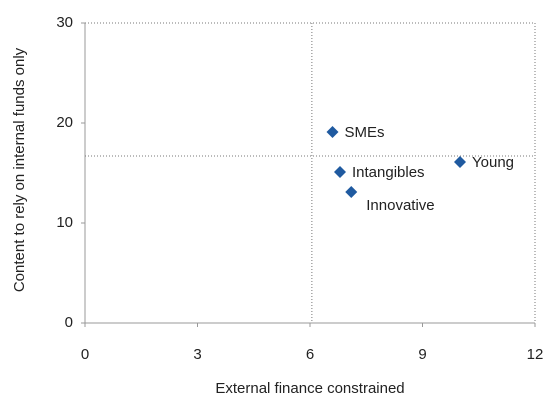 This screenshot has width=548, height=401. Describe the element at coordinates (85, 354) in the screenshot. I see `x-tick-label: 0` at that location.